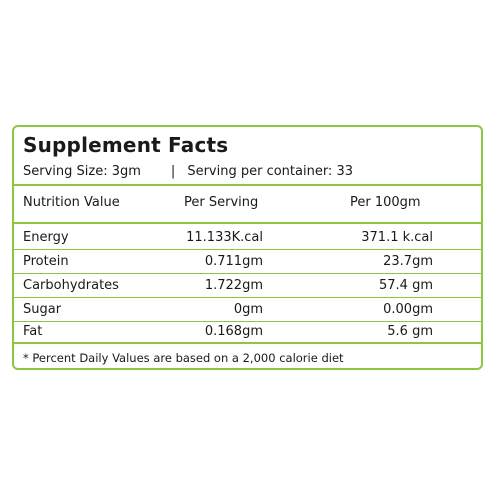 The width and height of the screenshot is (500, 500). Describe the element at coordinates (247, 343) in the screenshot. I see `divider-bottom` at that location.